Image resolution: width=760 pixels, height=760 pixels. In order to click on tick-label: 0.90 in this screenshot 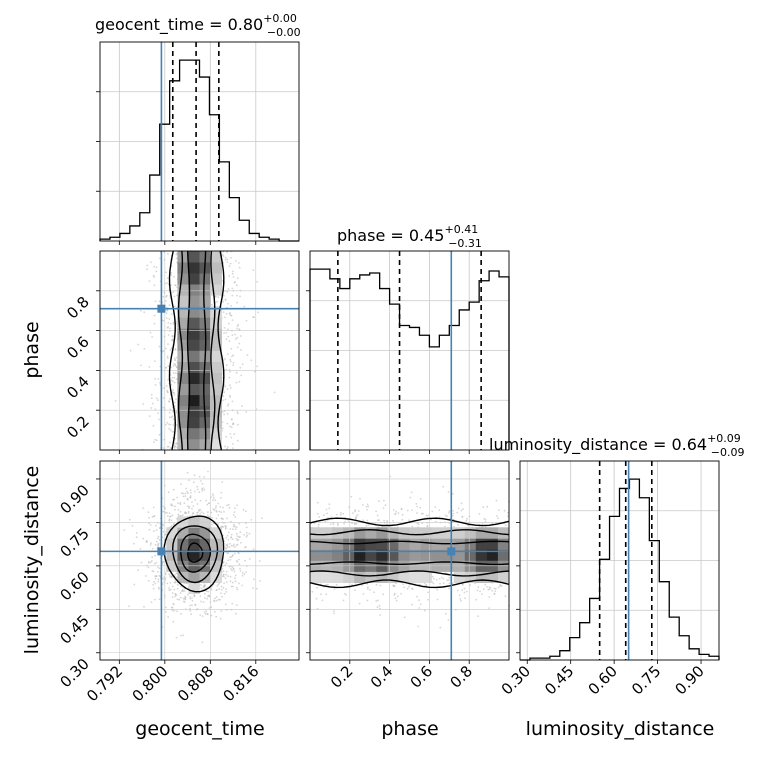, I will do `click(74, 499)`.